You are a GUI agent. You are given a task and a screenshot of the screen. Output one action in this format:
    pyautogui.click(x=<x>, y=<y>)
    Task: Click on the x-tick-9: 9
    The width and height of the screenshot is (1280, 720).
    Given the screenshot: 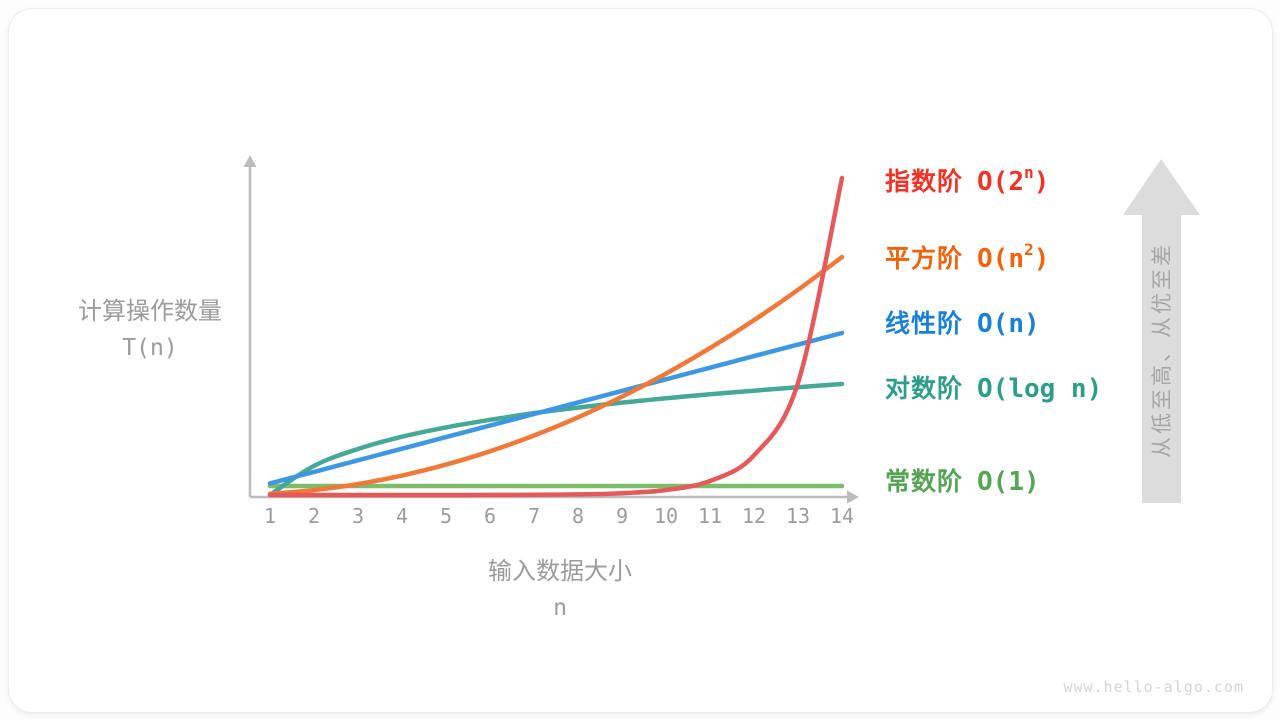 What is the action you would take?
    pyautogui.click(x=622, y=516)
    